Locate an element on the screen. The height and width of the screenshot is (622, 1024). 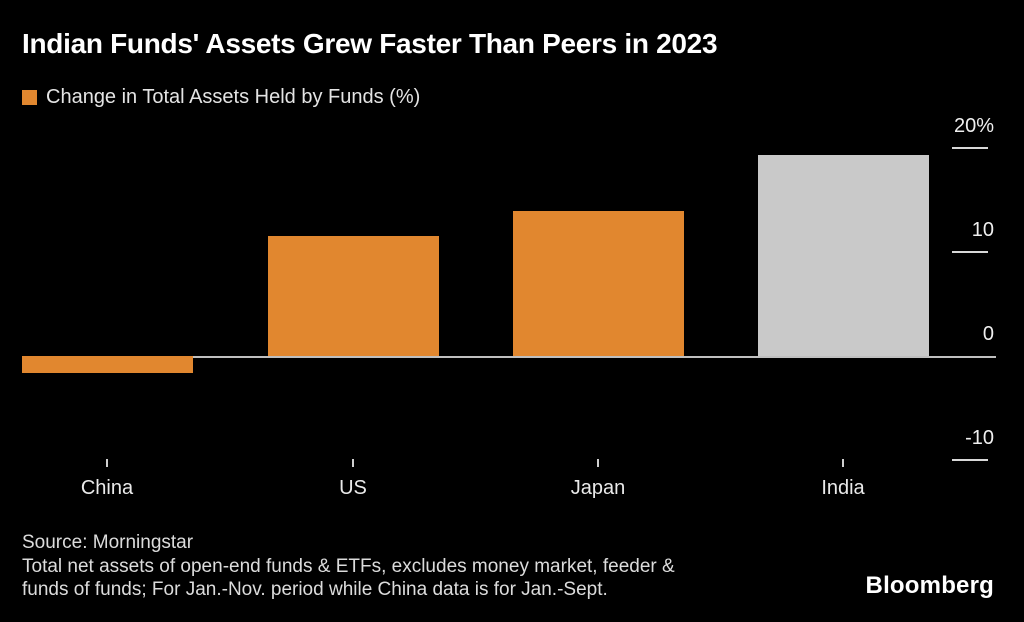
x-axis-tick-china is located at coordinates (107, 463).